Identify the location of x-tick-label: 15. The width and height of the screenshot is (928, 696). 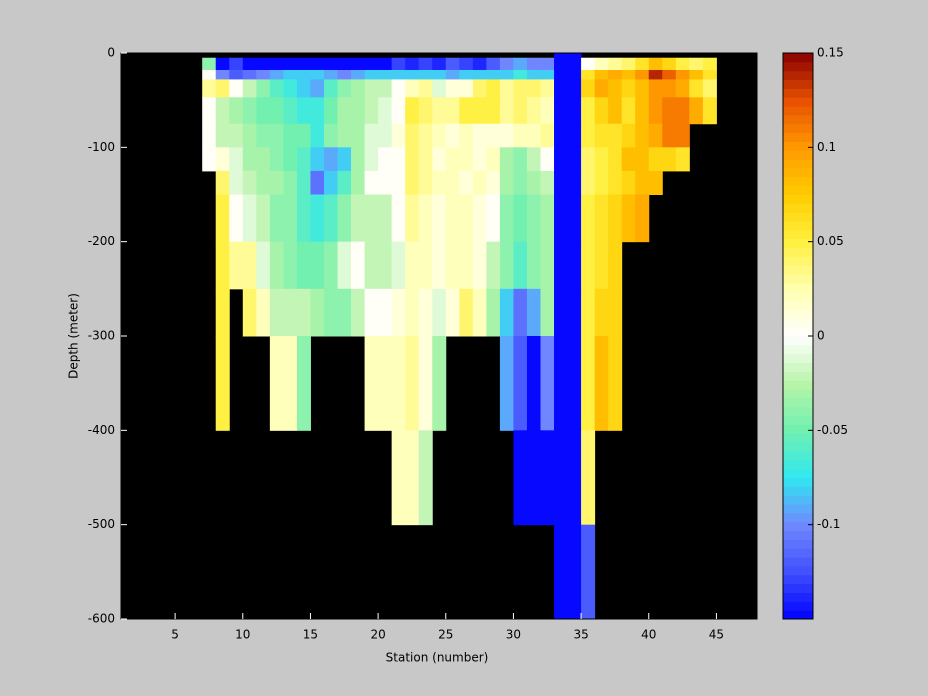
(310, 635).